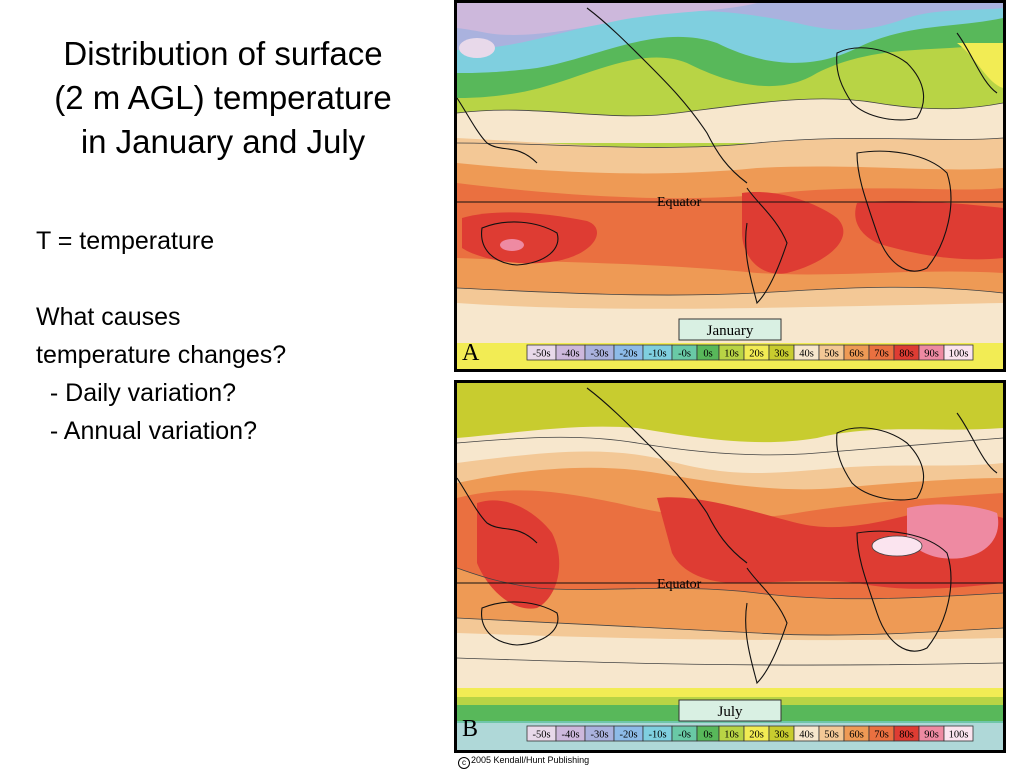 Image resolution: width=1024 pixels, height=769 pixels. I want to click on spacer, so click(236, 279).